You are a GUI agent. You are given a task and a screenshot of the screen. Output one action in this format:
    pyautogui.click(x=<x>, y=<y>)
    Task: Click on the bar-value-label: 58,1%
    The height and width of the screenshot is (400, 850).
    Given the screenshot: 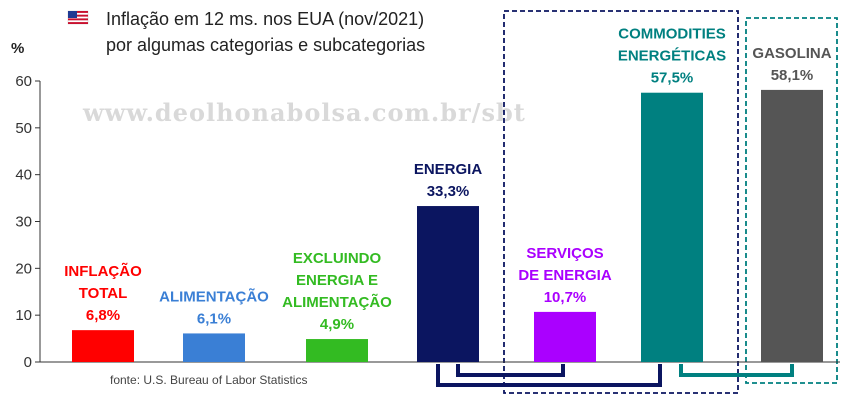 What is the action you would take?
    pyautogui.click(x=792, y=75)
    